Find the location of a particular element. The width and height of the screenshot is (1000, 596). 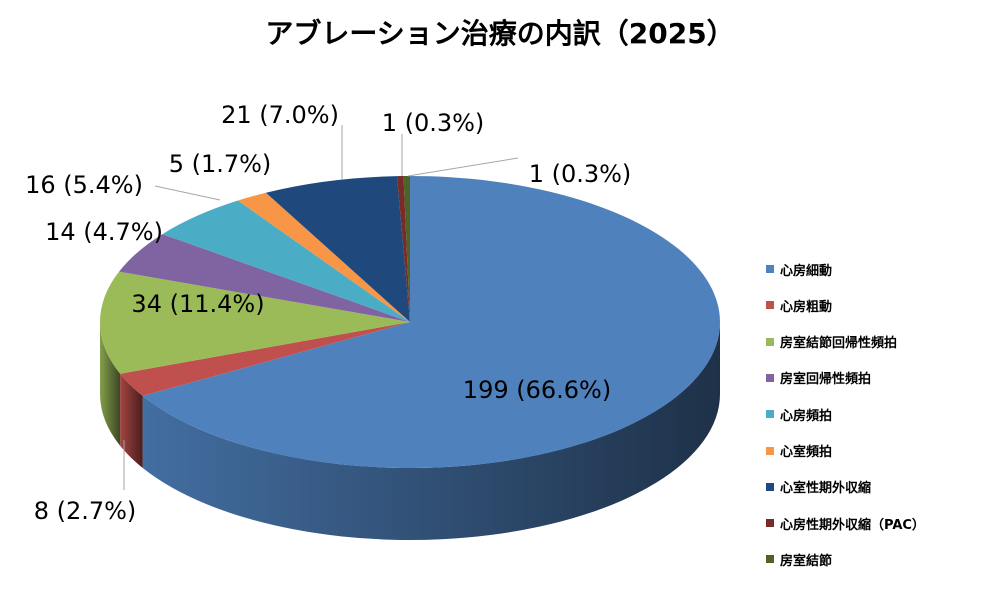

legend-label: 心房頻拍 is located at coordinates (806, 416).